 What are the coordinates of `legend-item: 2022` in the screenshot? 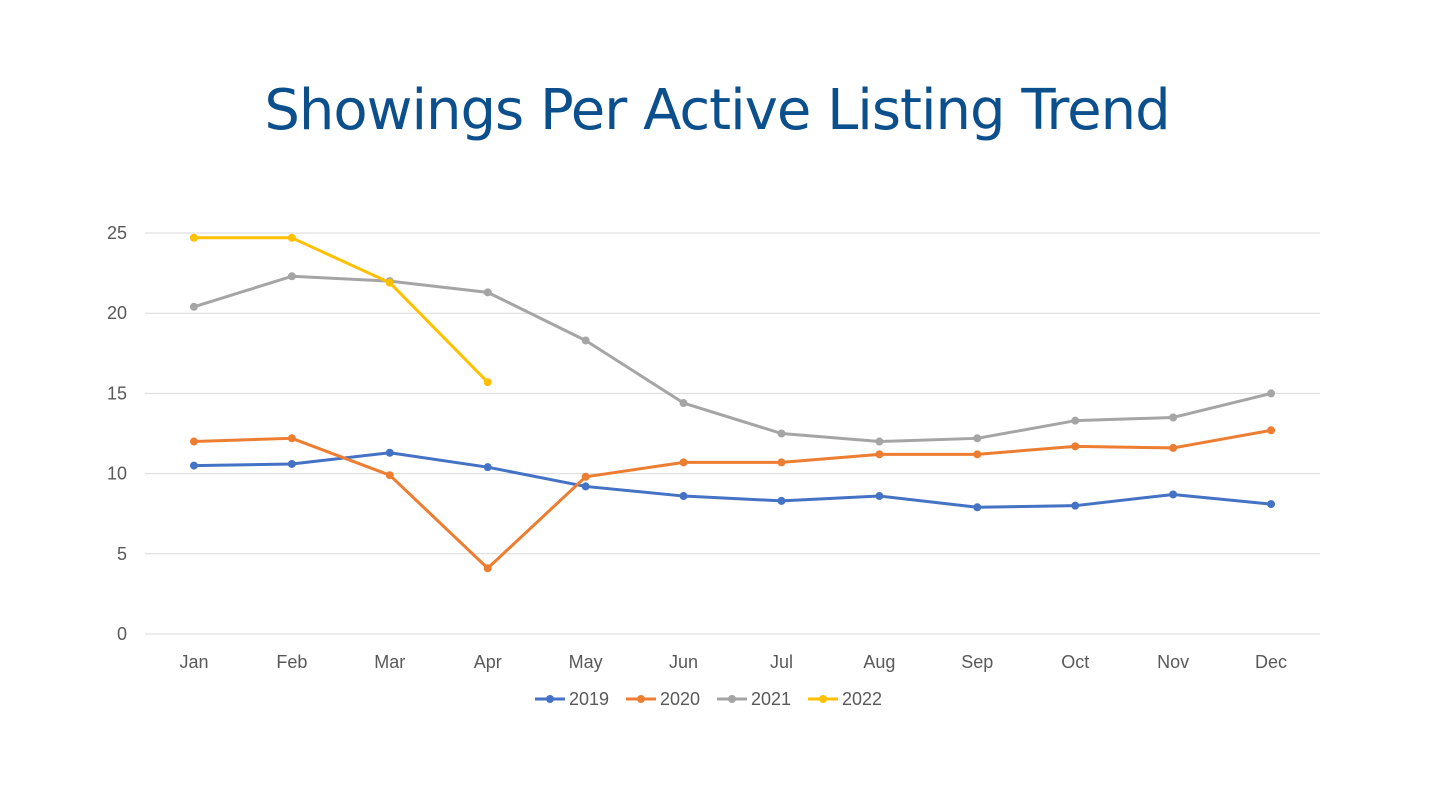 It's located at (845, 699).